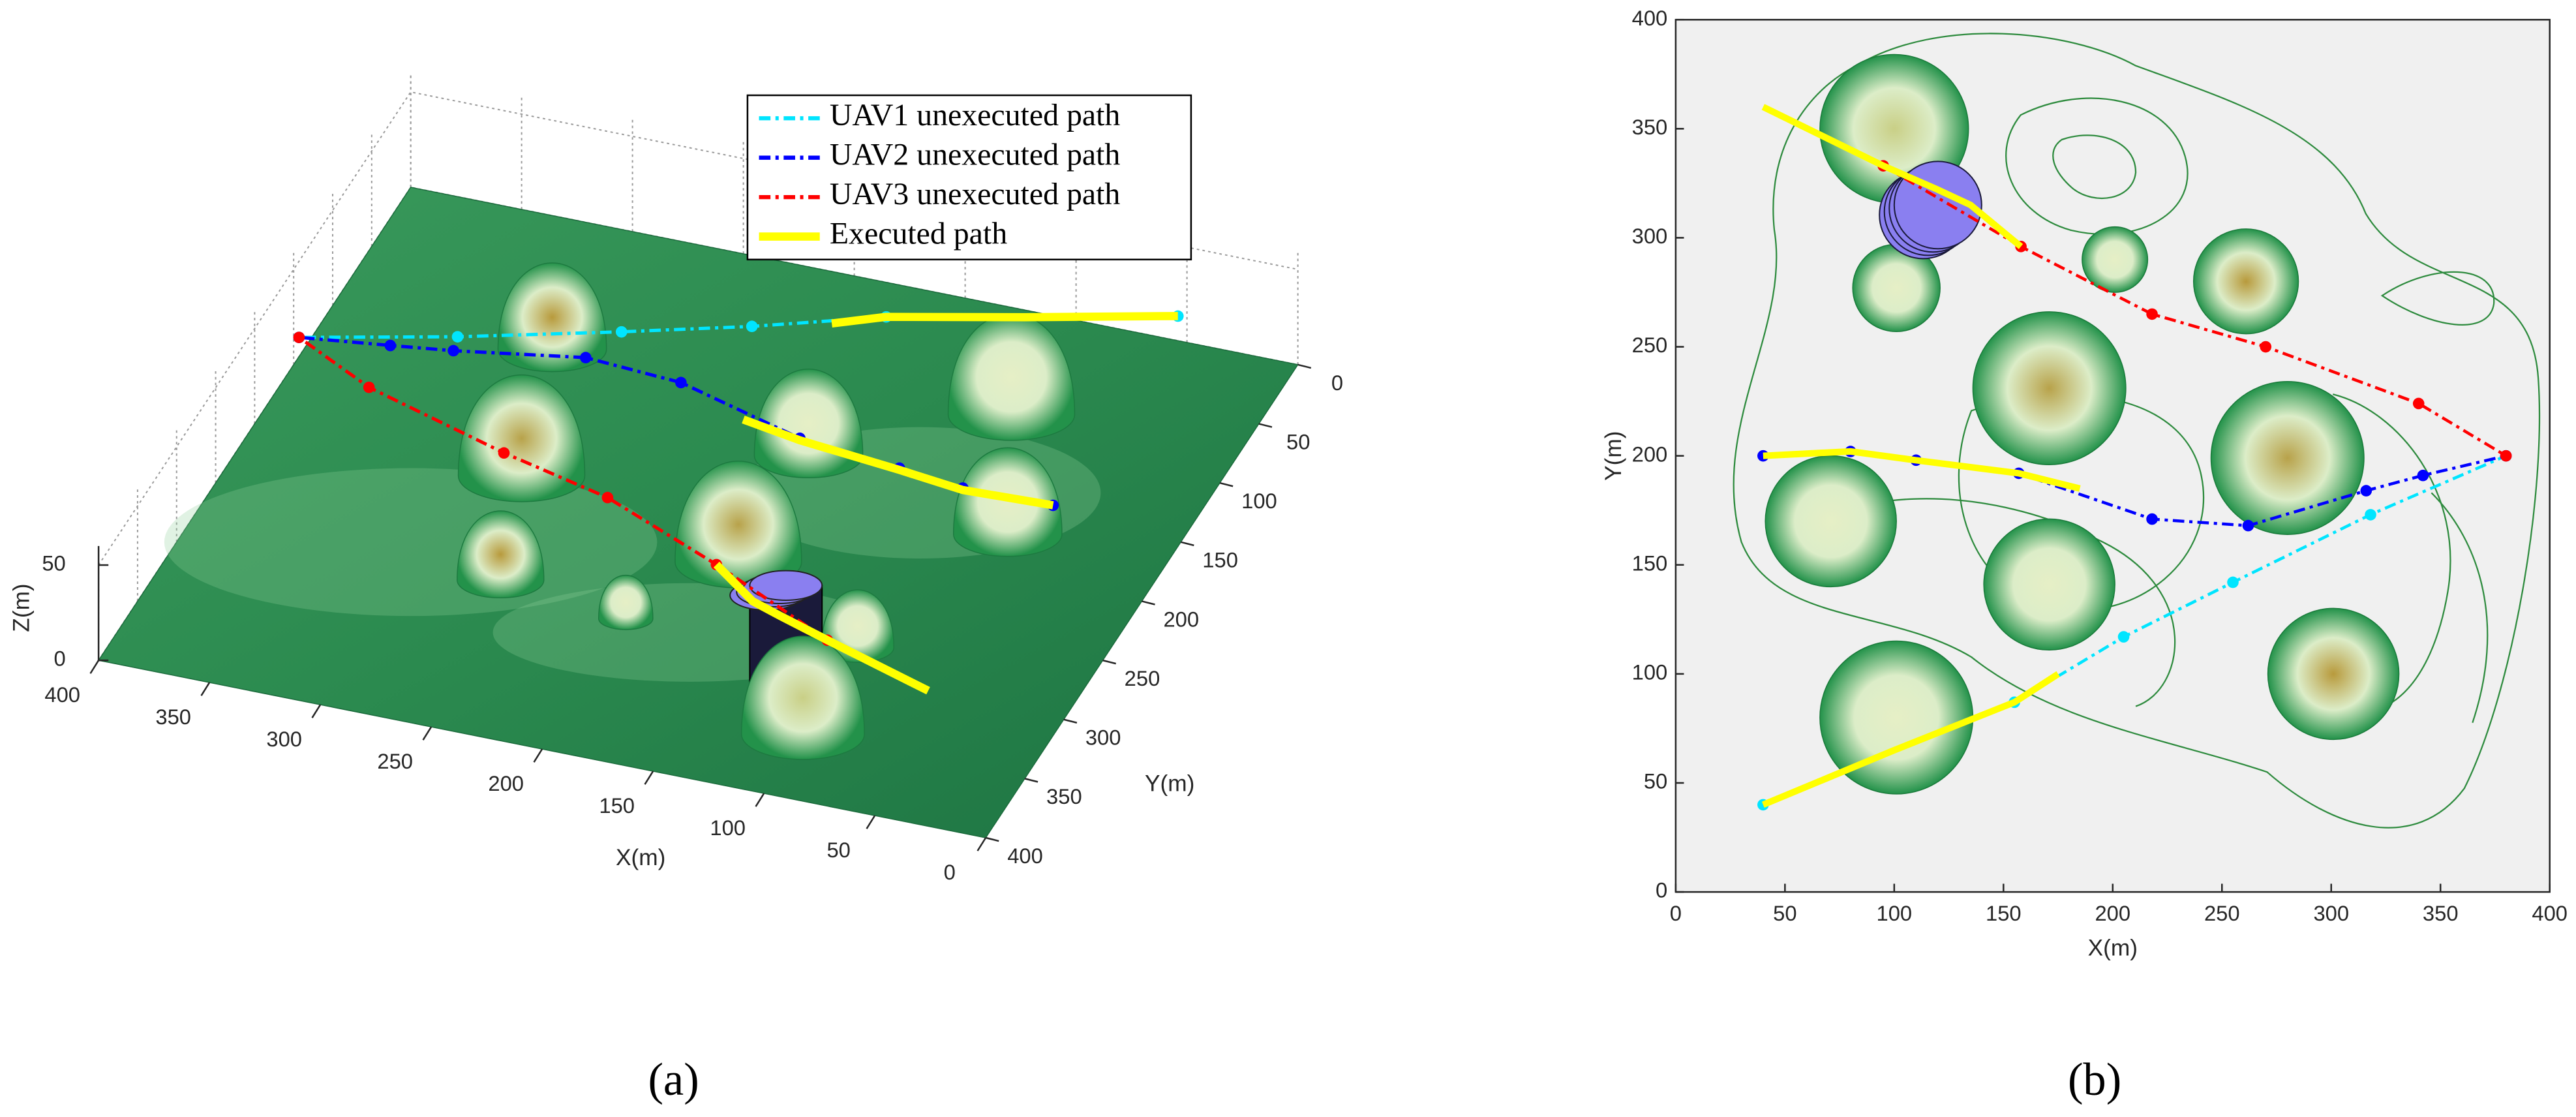  Describe the element at coordinates (1676, 913) in the screenshot. I see `x-tick-label: 0` at that location.